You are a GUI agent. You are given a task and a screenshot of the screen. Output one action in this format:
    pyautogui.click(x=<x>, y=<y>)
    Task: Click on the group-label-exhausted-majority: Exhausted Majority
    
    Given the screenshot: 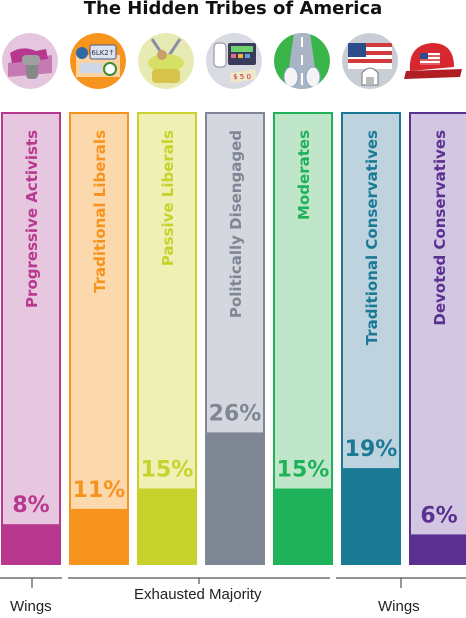 What is the action you would take?
    pyautogui.click(x=198, y=594)
    